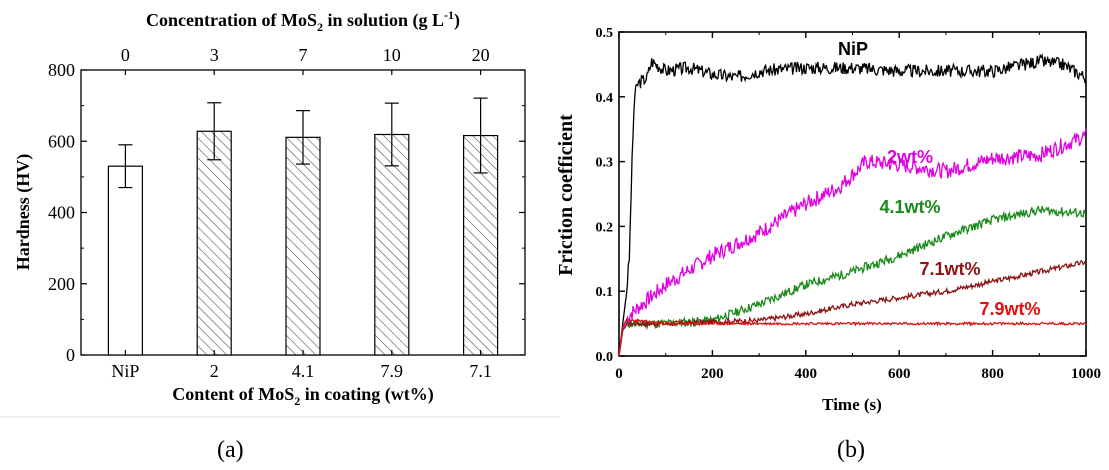 This screenshot has width=1109, height=470. I want to click on y-tick-label-a: 400, so click(61, 213).